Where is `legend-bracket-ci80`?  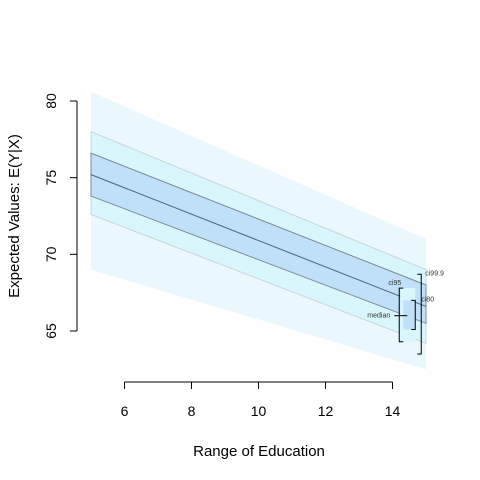
legend-bracket-ci80 is located at coordinates (413, 314).